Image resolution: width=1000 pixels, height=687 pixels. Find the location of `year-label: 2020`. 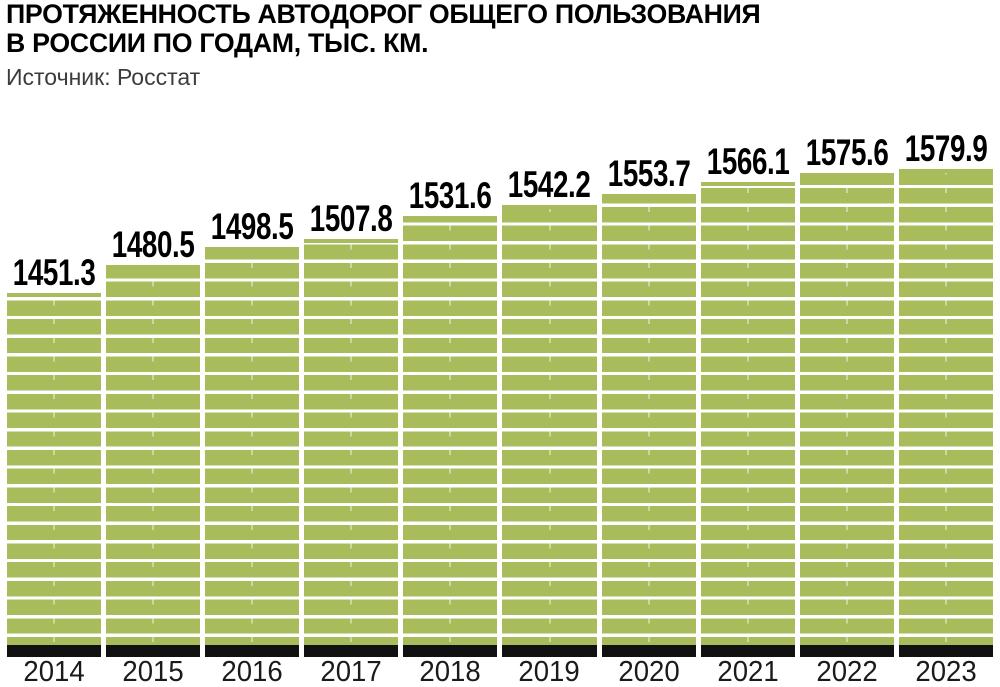

year-label: 2020 is located at coordinates (648, 671).